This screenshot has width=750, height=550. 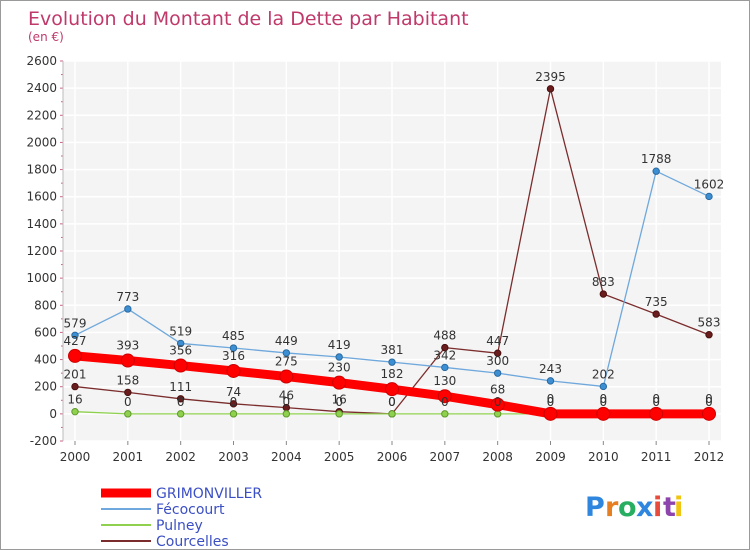 I want to click on data-label: 427, so click(x=75, y=341).